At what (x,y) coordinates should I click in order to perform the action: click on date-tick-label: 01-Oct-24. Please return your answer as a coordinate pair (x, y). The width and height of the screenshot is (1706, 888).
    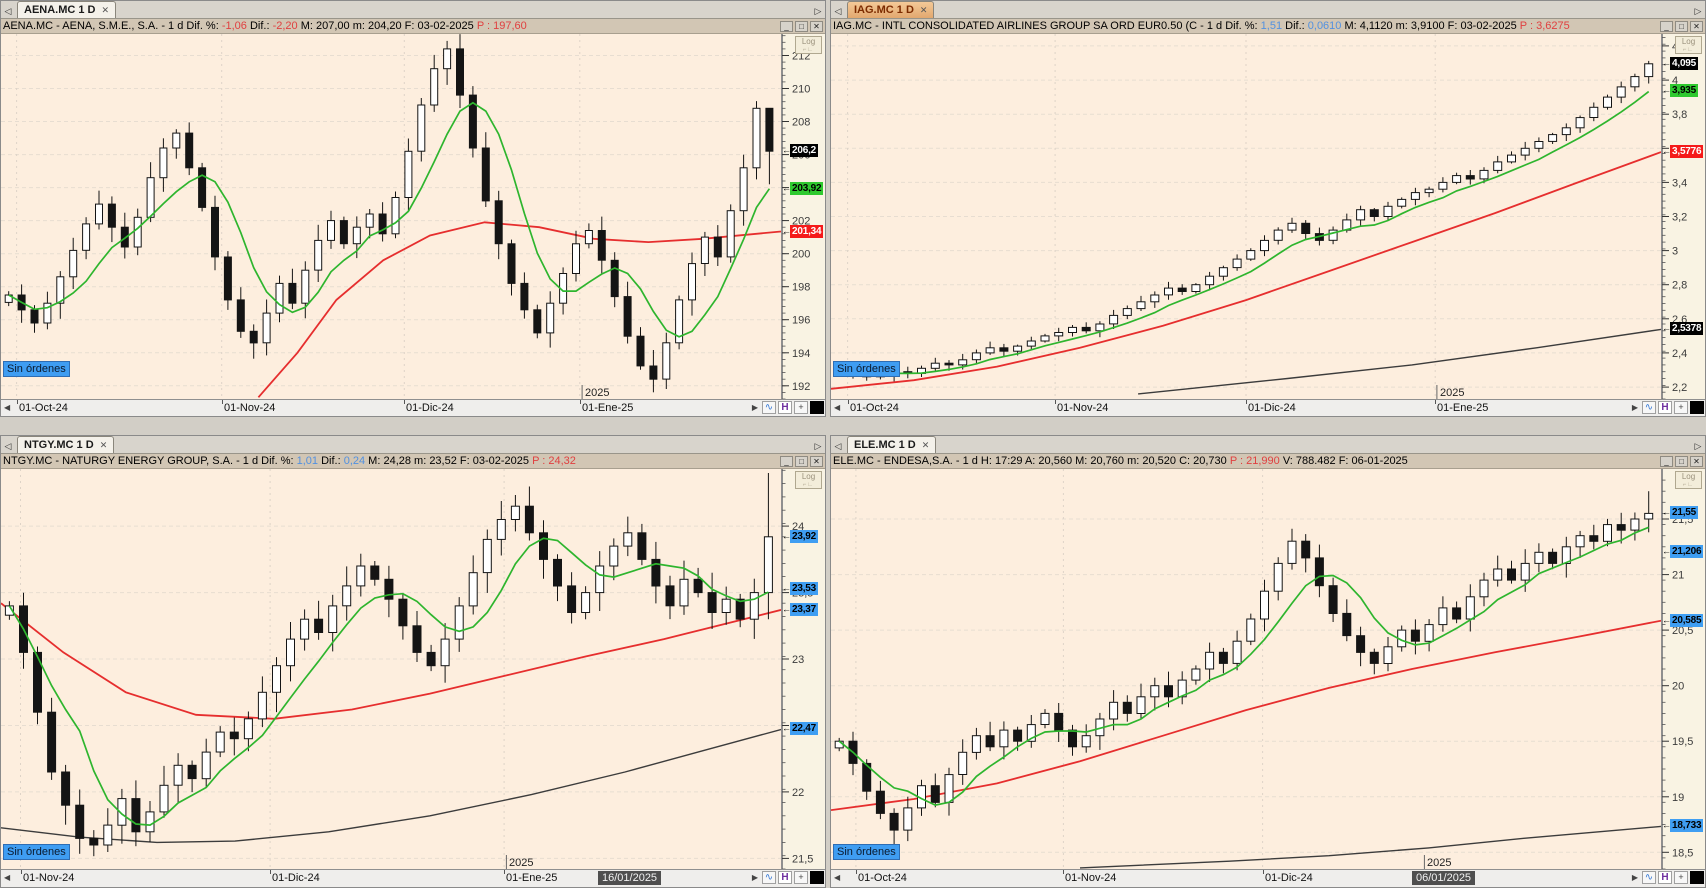
    Looking at the image, I should click on (43, 408).